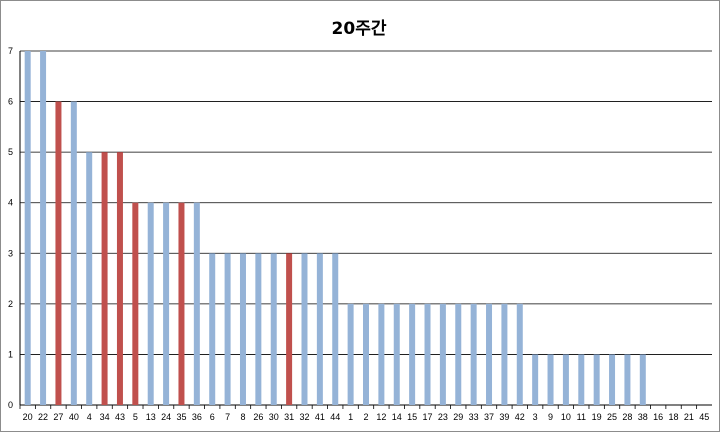  I want to click on x-tick-label: 25, so click(612, 417).